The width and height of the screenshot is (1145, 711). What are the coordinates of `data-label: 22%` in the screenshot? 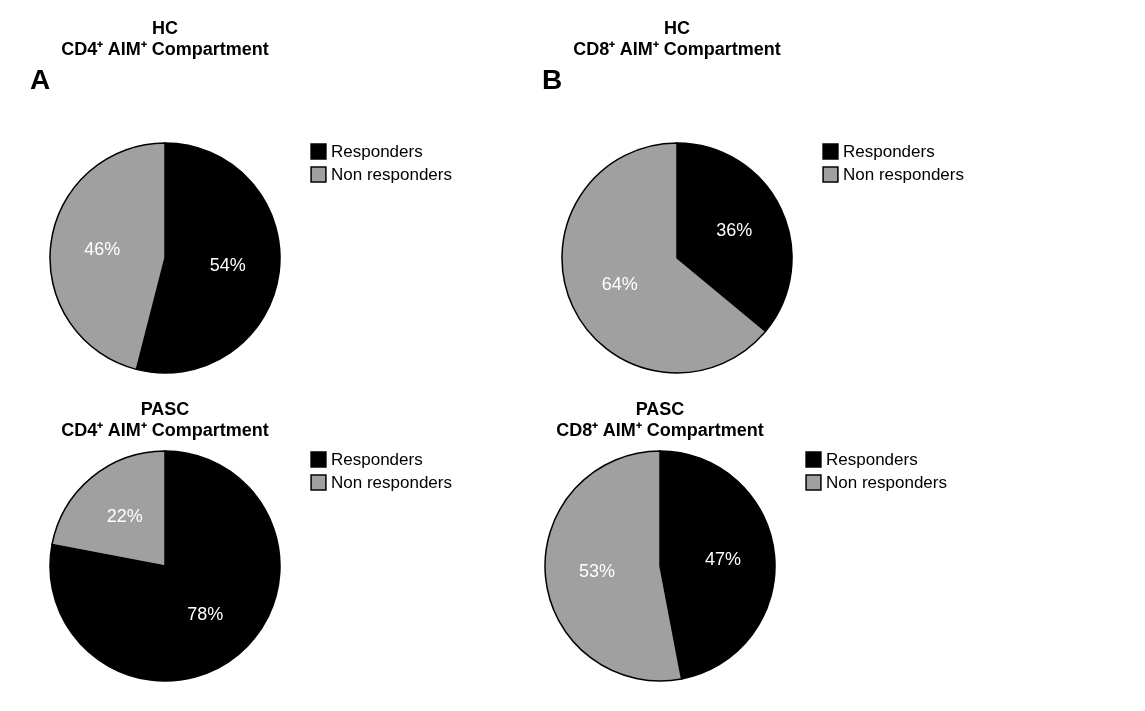 It's located at (124, 516).